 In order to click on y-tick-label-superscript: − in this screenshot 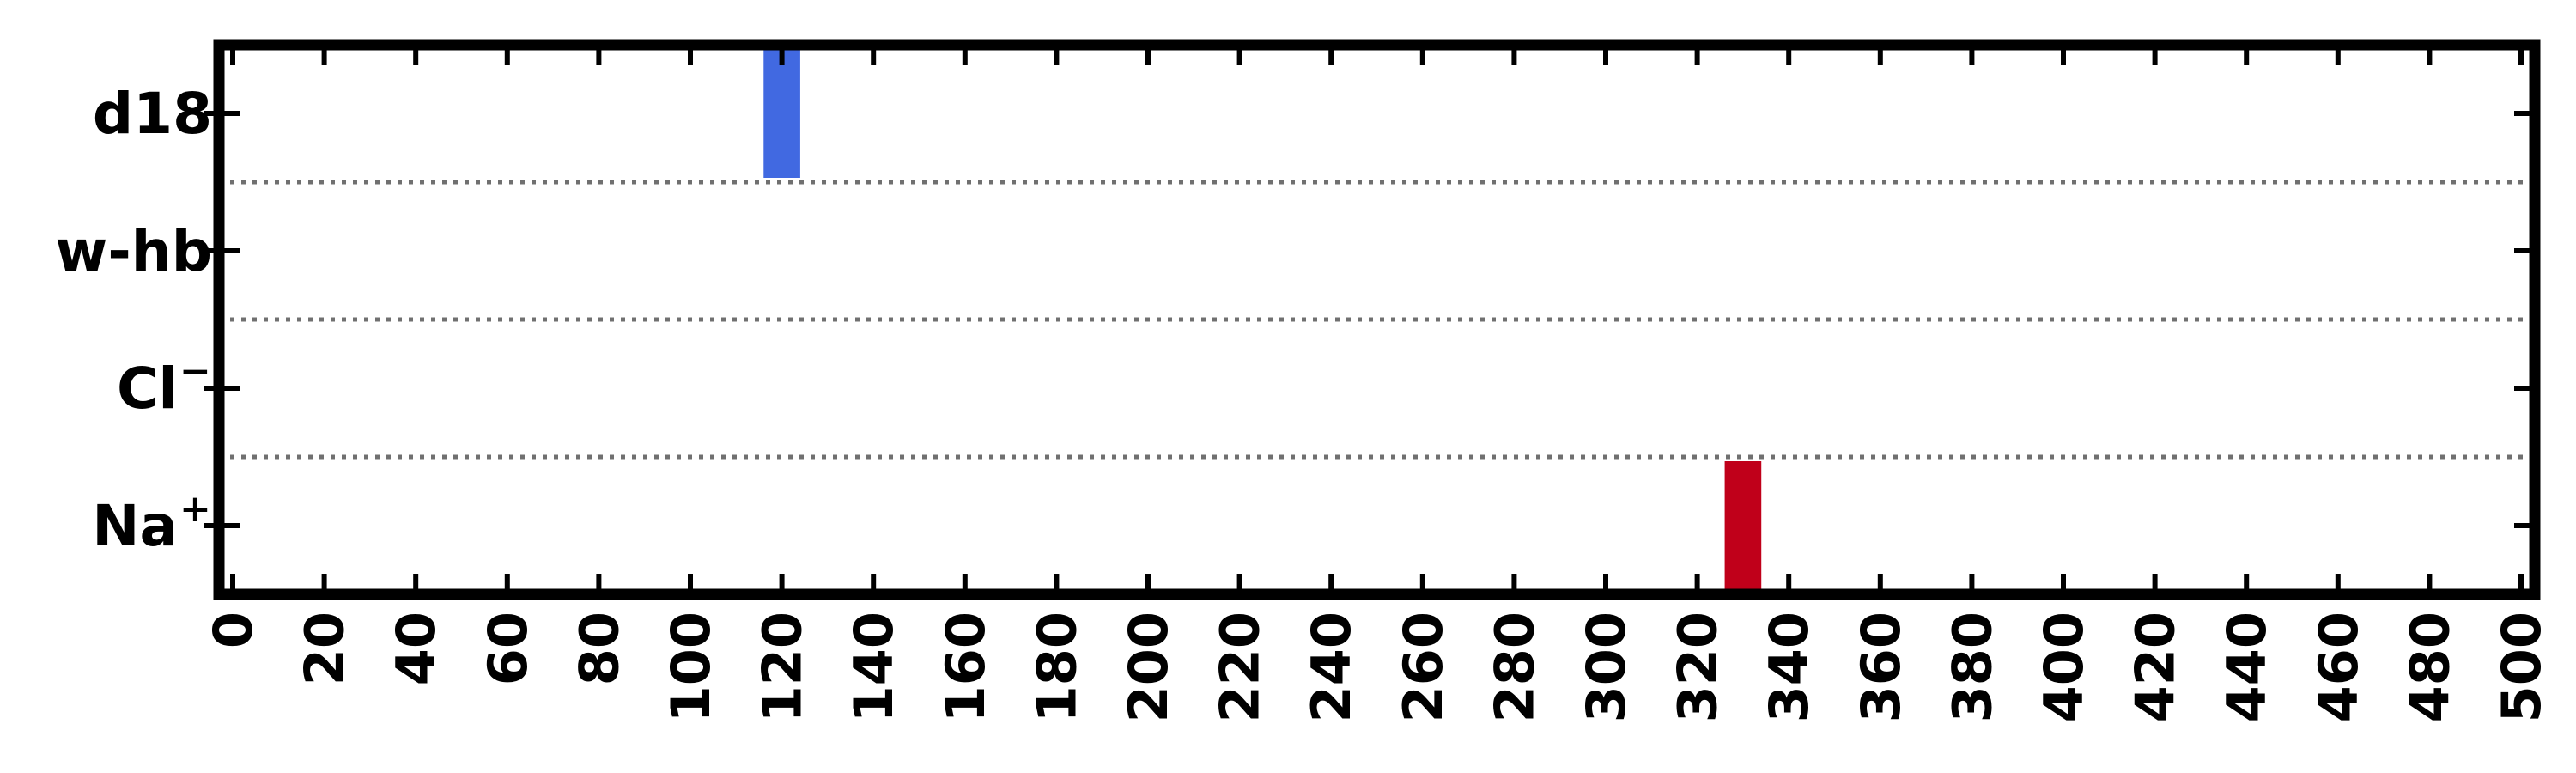, I will do `click(195, 371)`.